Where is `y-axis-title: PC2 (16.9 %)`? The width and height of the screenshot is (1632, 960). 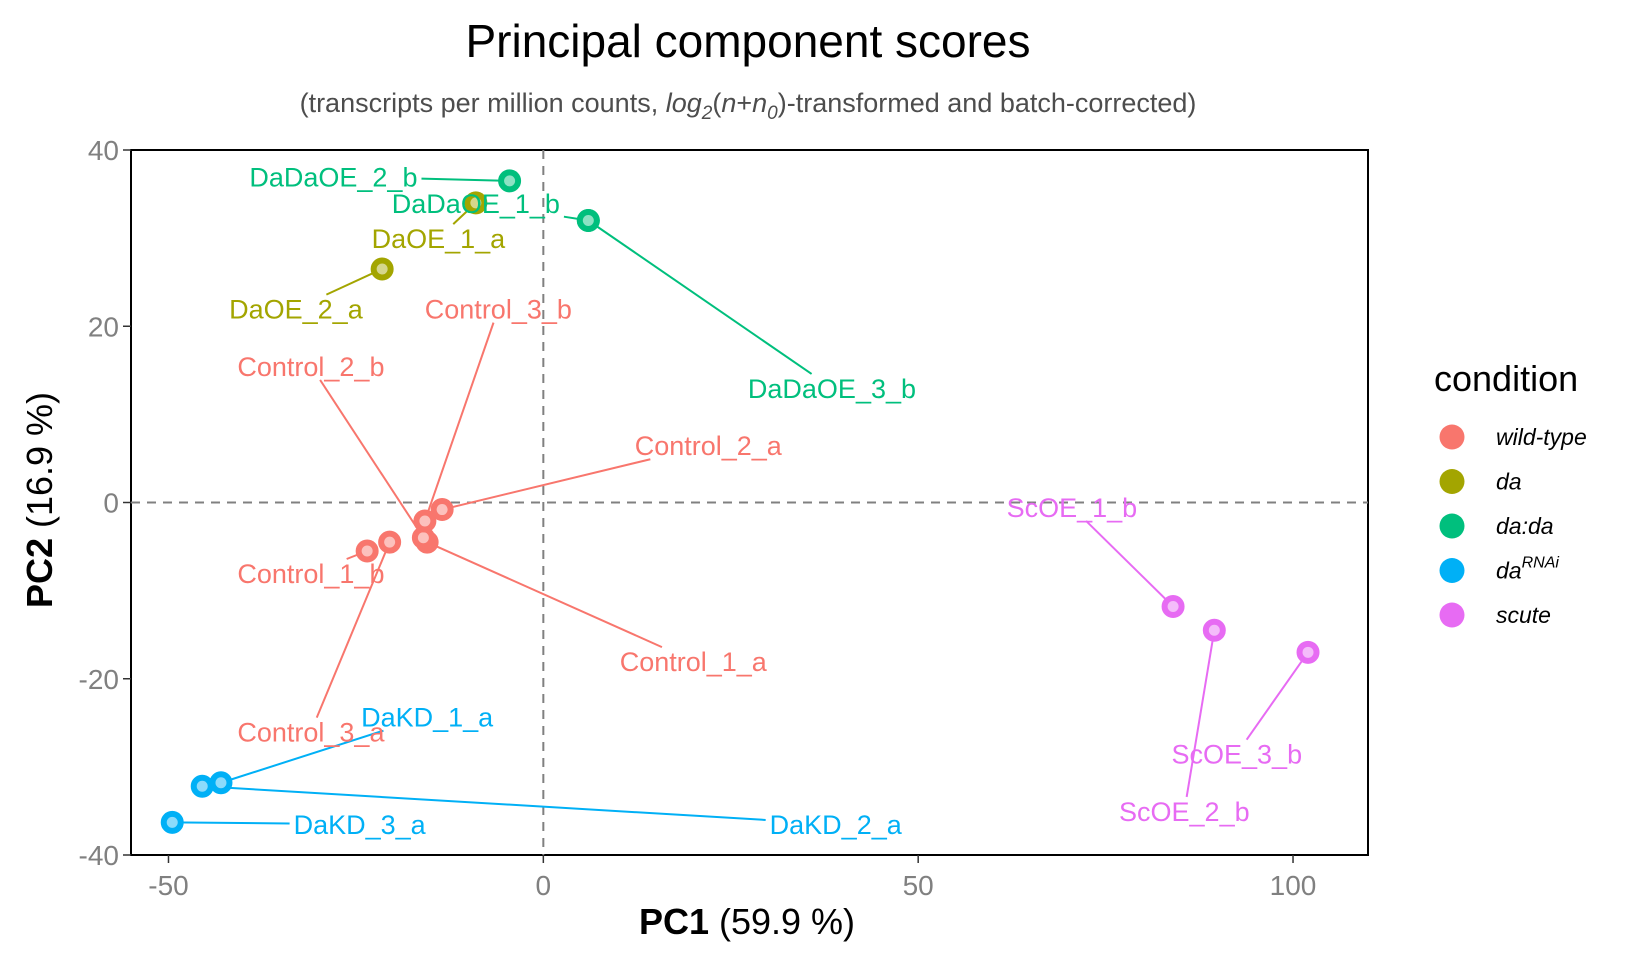
y-axis-title: PC2 (16.9 %) is located at coordinates (39, 500).